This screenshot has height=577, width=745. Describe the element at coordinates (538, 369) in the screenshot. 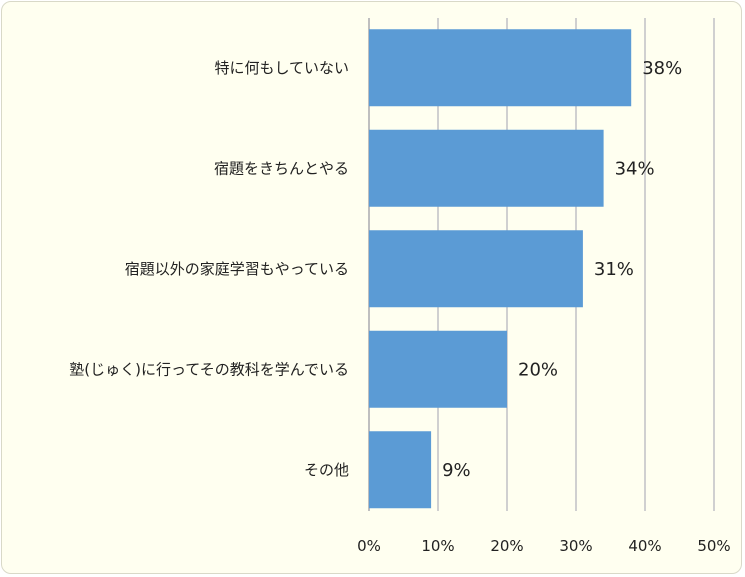

I see `value-label: 20%` at that location.